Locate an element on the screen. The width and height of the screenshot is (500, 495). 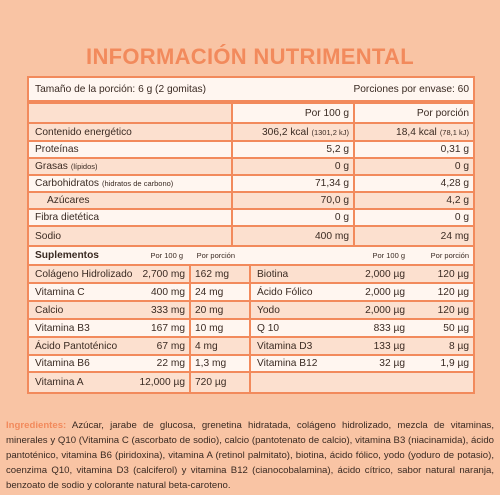
nutrient-per100: 400 mg is located at coordinates (293, 236).